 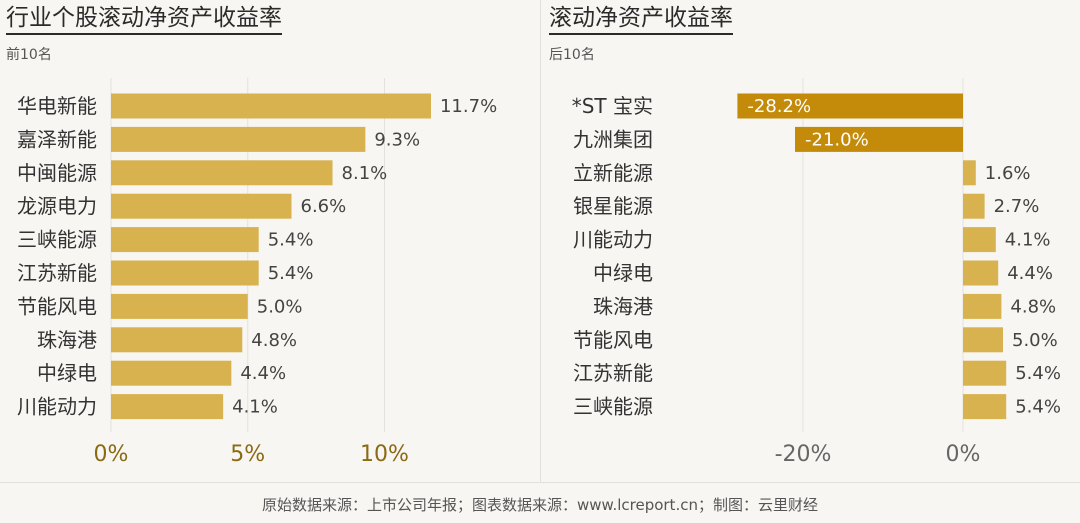 I want to click on category-label: 华电新能, so click(x=57, y=106).